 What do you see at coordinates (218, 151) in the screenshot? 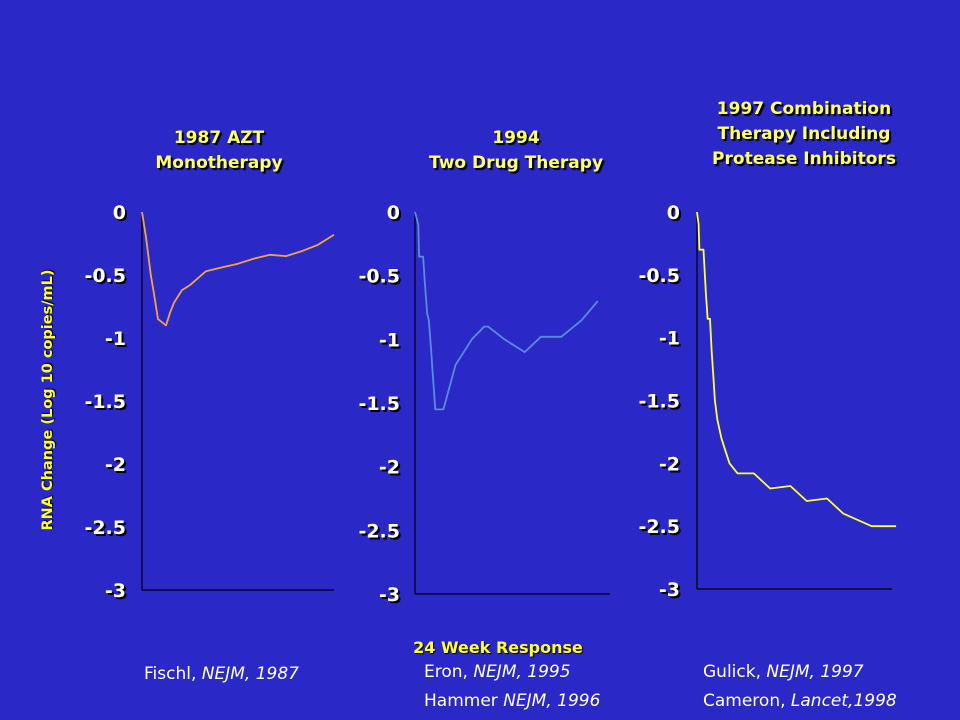
I see `chart-title-azt: 1987 AZT Monotherapy` at bounding box center [218, 151].